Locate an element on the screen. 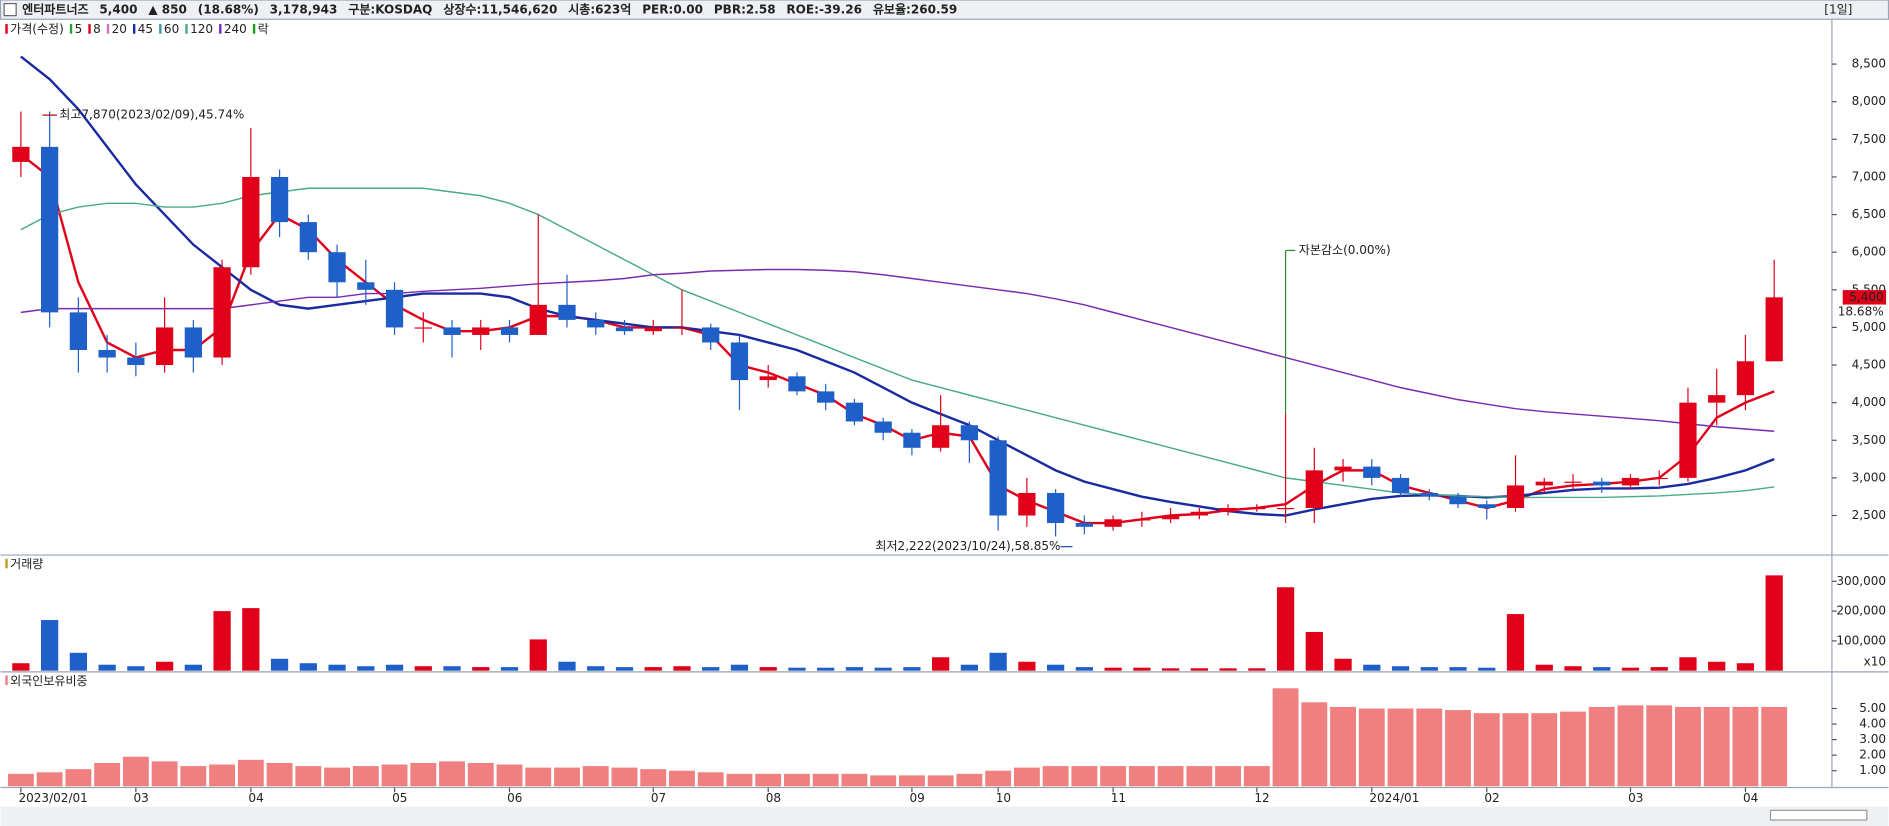 Image resolution: width=1889 pixels, height=826 pixels. legend-label: 가격(수정) is located at coordinates (37, 29).